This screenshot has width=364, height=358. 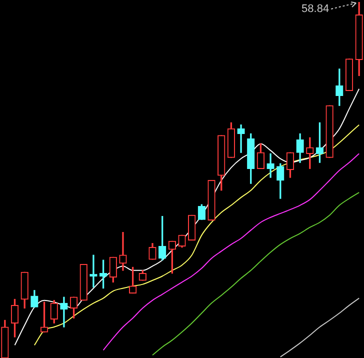 What do you see at coordinates (316, 9) in the screenshot?
I see `annotation: 58.84` at bounding box center [316, 9].